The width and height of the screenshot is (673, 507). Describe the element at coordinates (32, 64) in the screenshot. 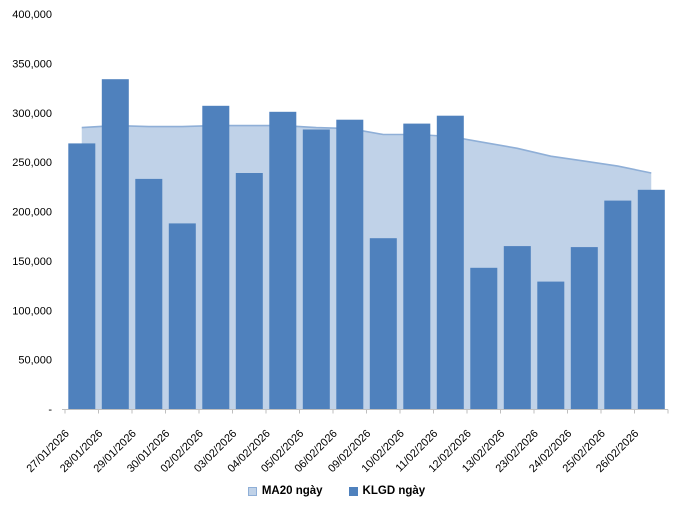

I see `y-axis-label: 350,000` at that location.